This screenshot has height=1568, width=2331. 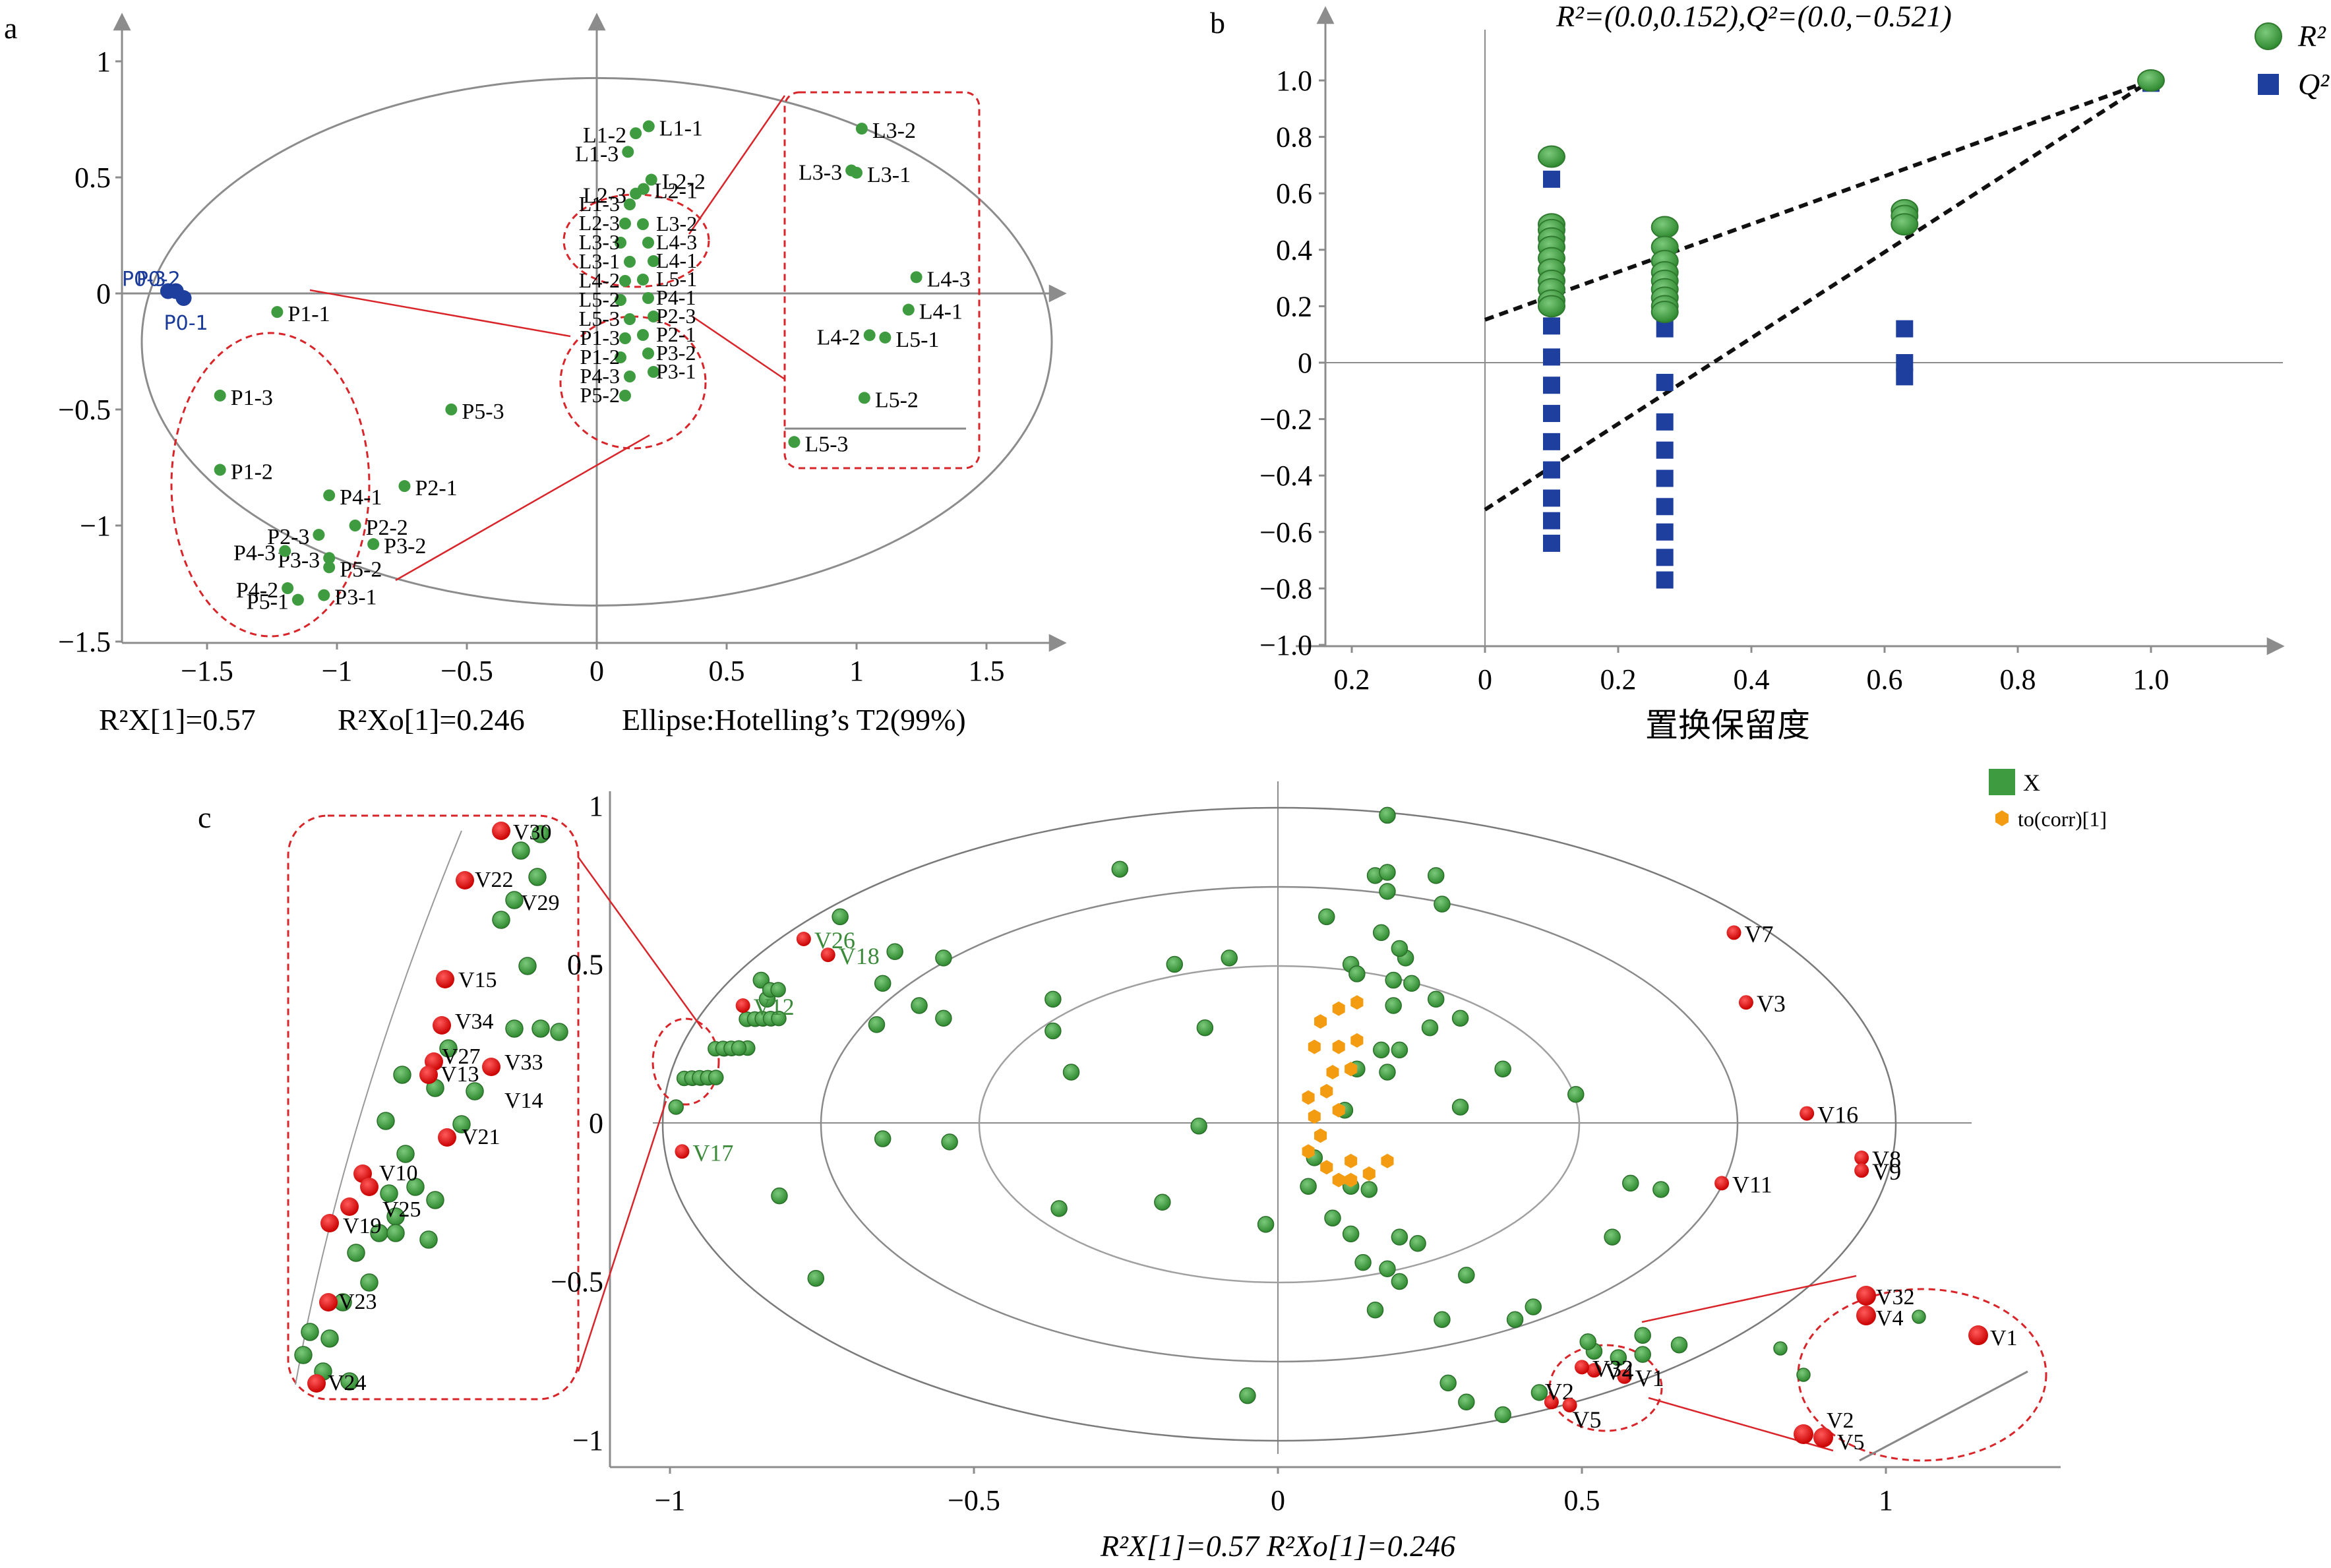 I want to click on point-label-P3-2: P3-2, so click(x=405, y=546).